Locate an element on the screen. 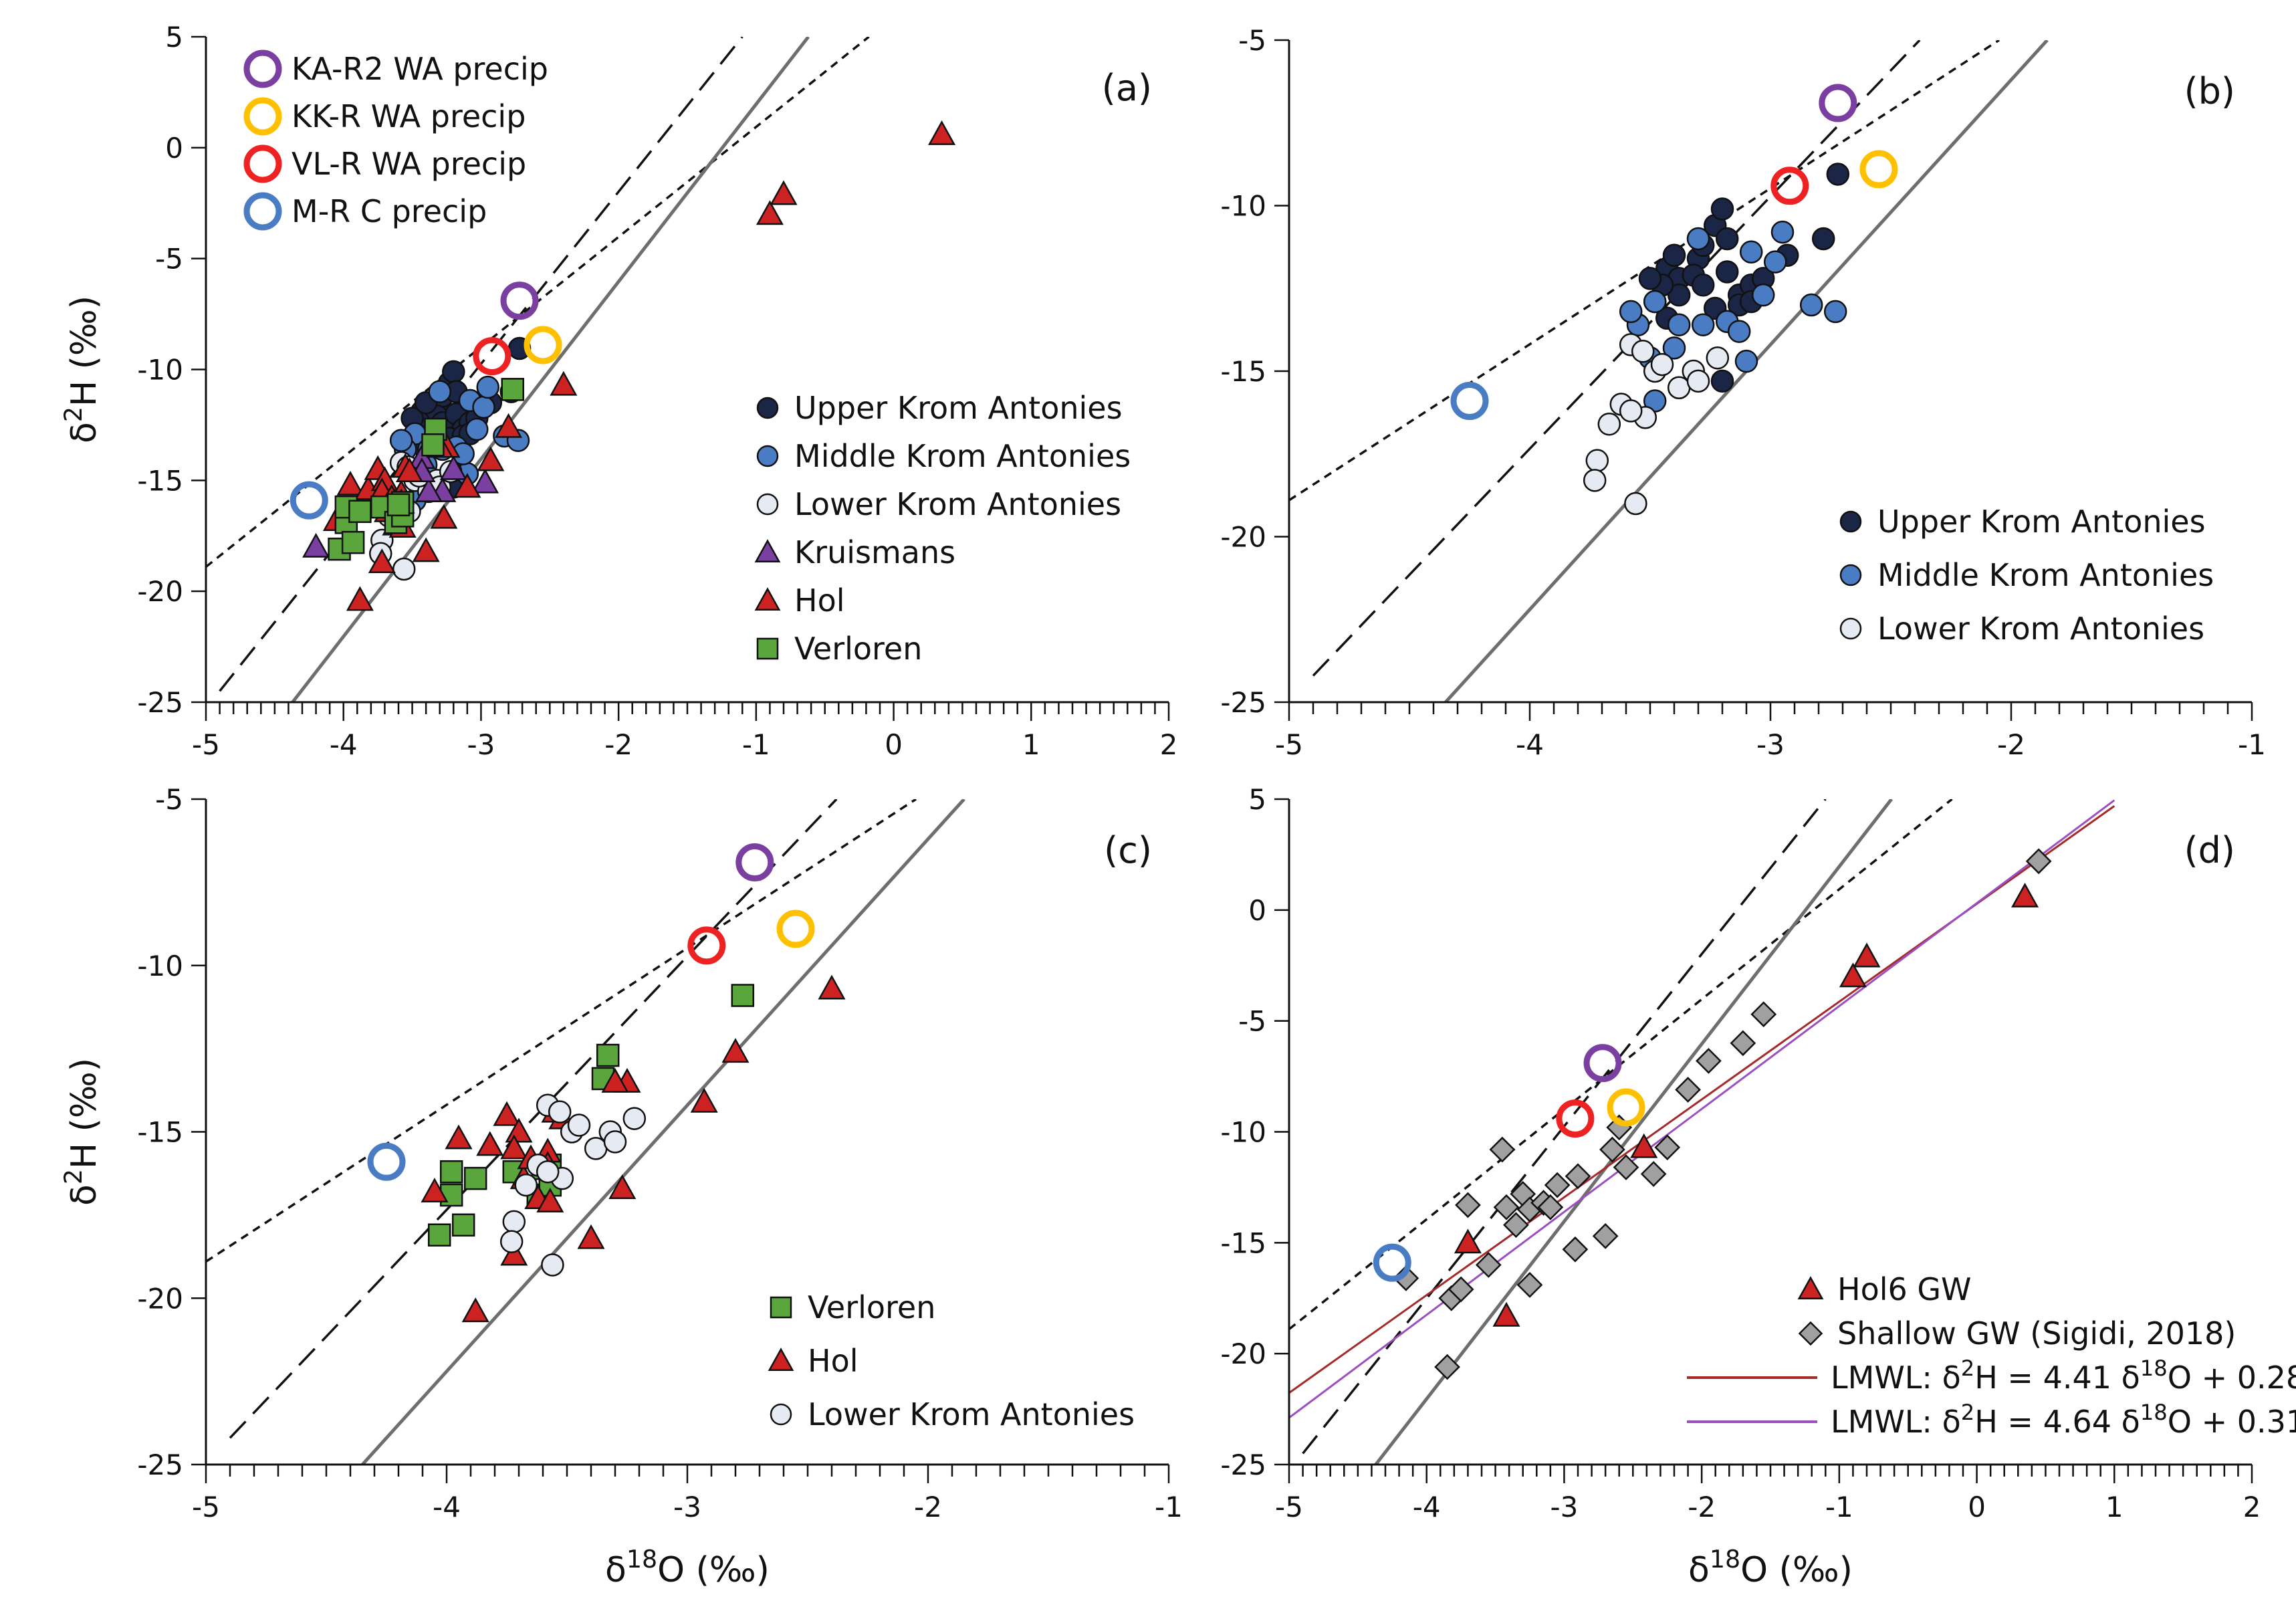 This screenshot has width=2296, height=1611. equation-label-part: LMWL: is located at coordinates (1886, 1378).